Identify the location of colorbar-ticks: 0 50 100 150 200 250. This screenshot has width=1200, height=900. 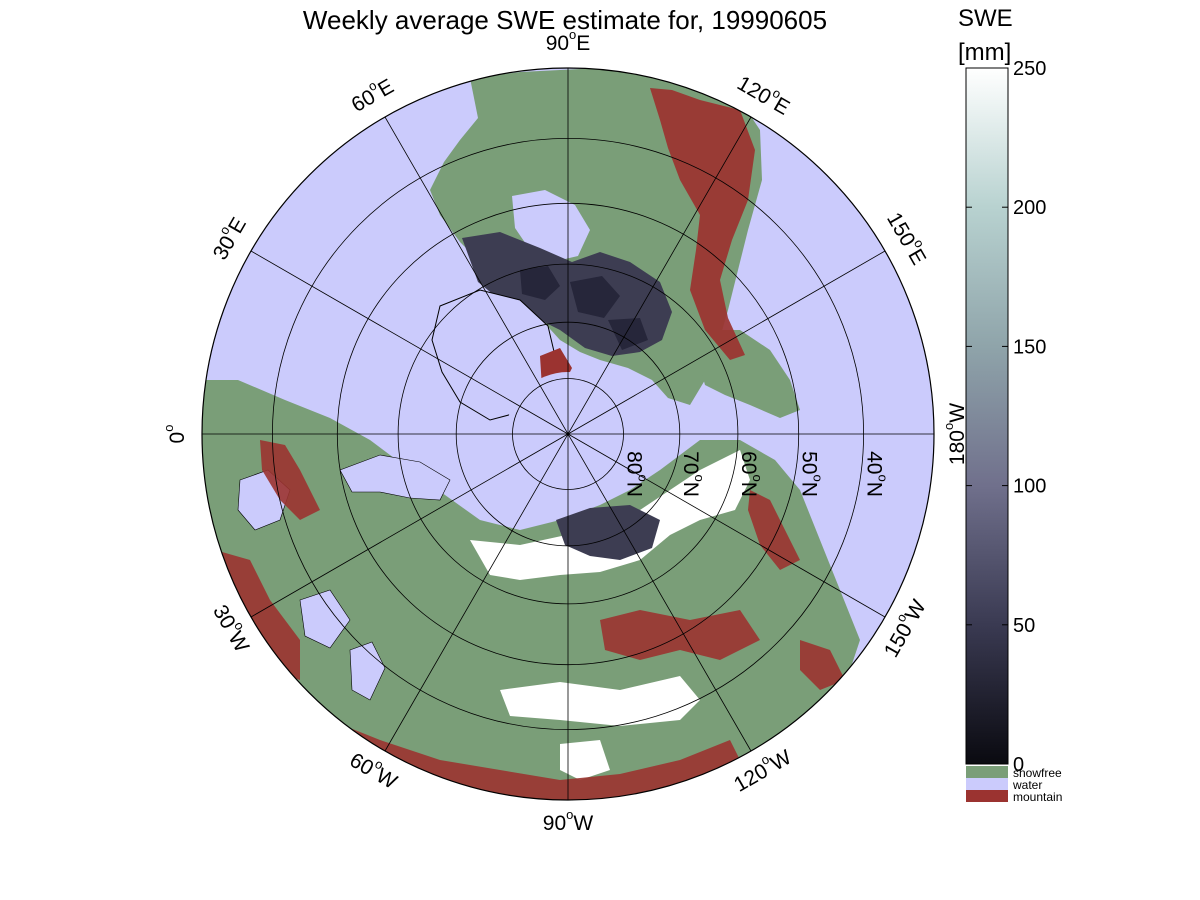
(1006, 417).